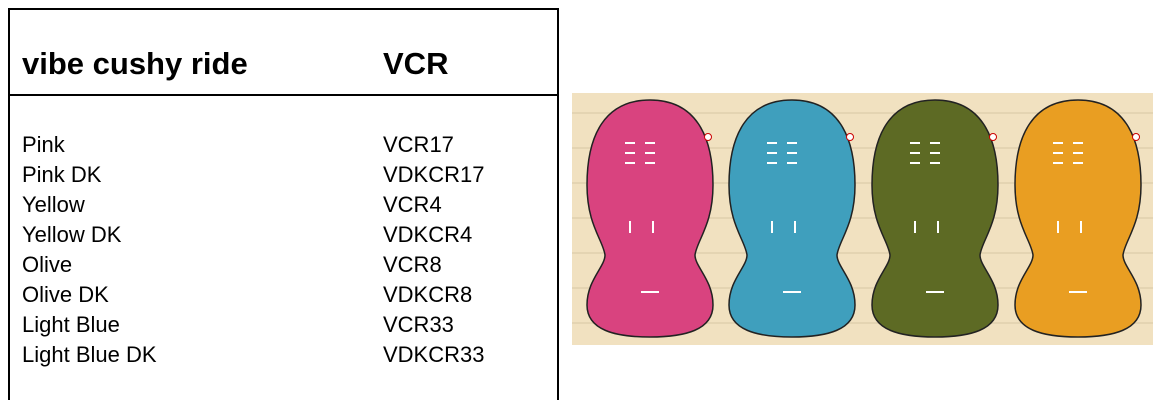  Describe the element at coordinates (71, 324) in the screenshot. I see `color-name: Light Blue` at that location.